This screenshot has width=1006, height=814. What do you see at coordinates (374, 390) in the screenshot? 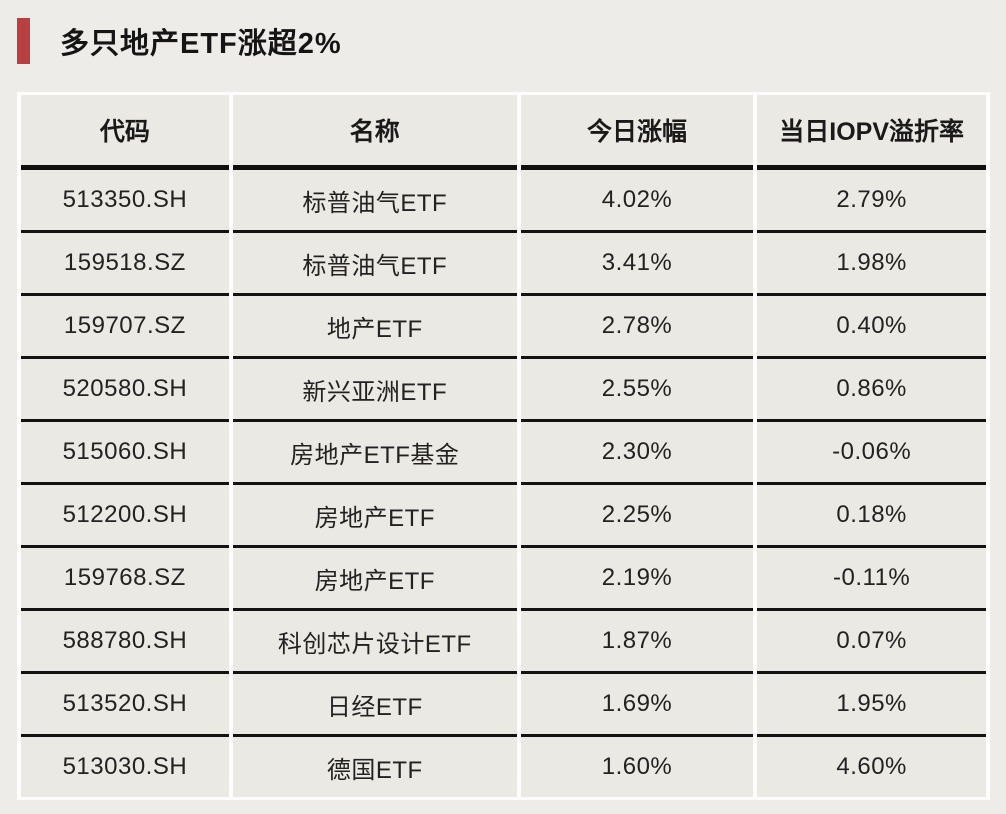
I see `cell-name: 新兴亚洲ETF` at bounding box center [374, 390].